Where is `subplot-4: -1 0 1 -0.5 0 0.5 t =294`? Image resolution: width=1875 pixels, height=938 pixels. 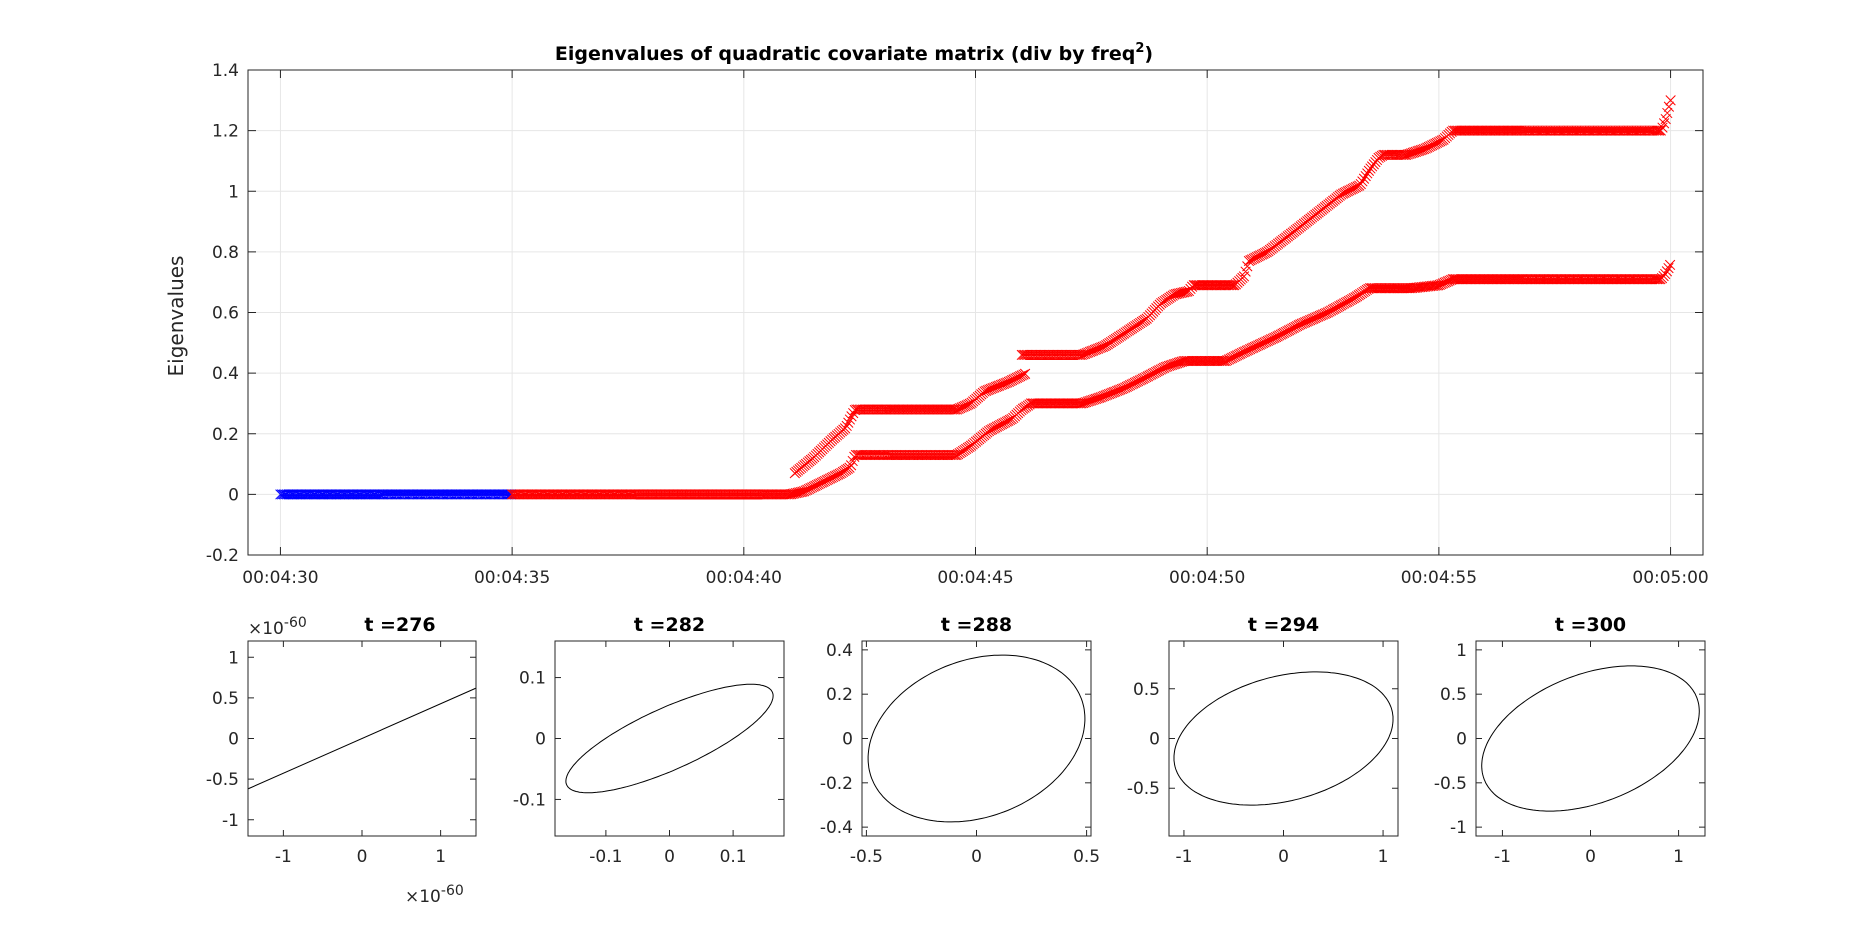 subplot-4: -1 0 1 -0.5 0 0.5 t =294 is located at coordinates (1263, 740).